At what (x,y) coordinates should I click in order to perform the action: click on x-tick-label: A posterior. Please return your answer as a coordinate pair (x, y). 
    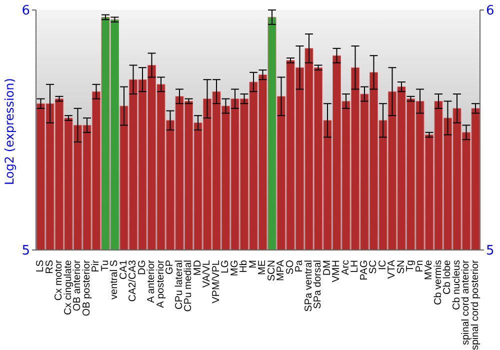
    Looking at the image, I should click on (160, 283).